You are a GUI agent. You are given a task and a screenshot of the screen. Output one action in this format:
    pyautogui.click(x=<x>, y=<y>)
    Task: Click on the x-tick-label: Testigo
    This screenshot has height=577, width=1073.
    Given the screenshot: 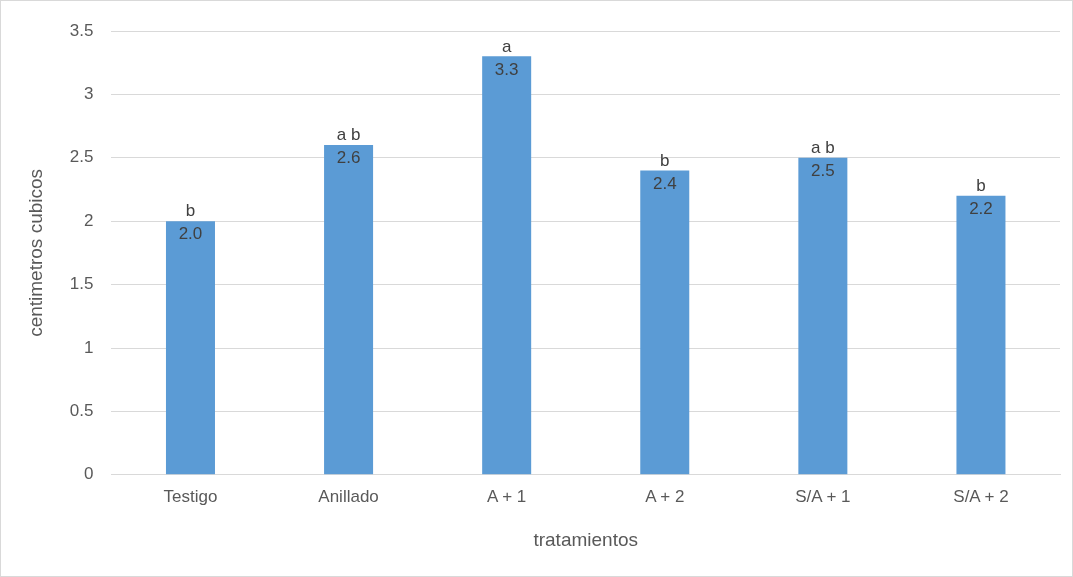 What is the action you would take?
    pyautogui.click(x=190, y=496)
    